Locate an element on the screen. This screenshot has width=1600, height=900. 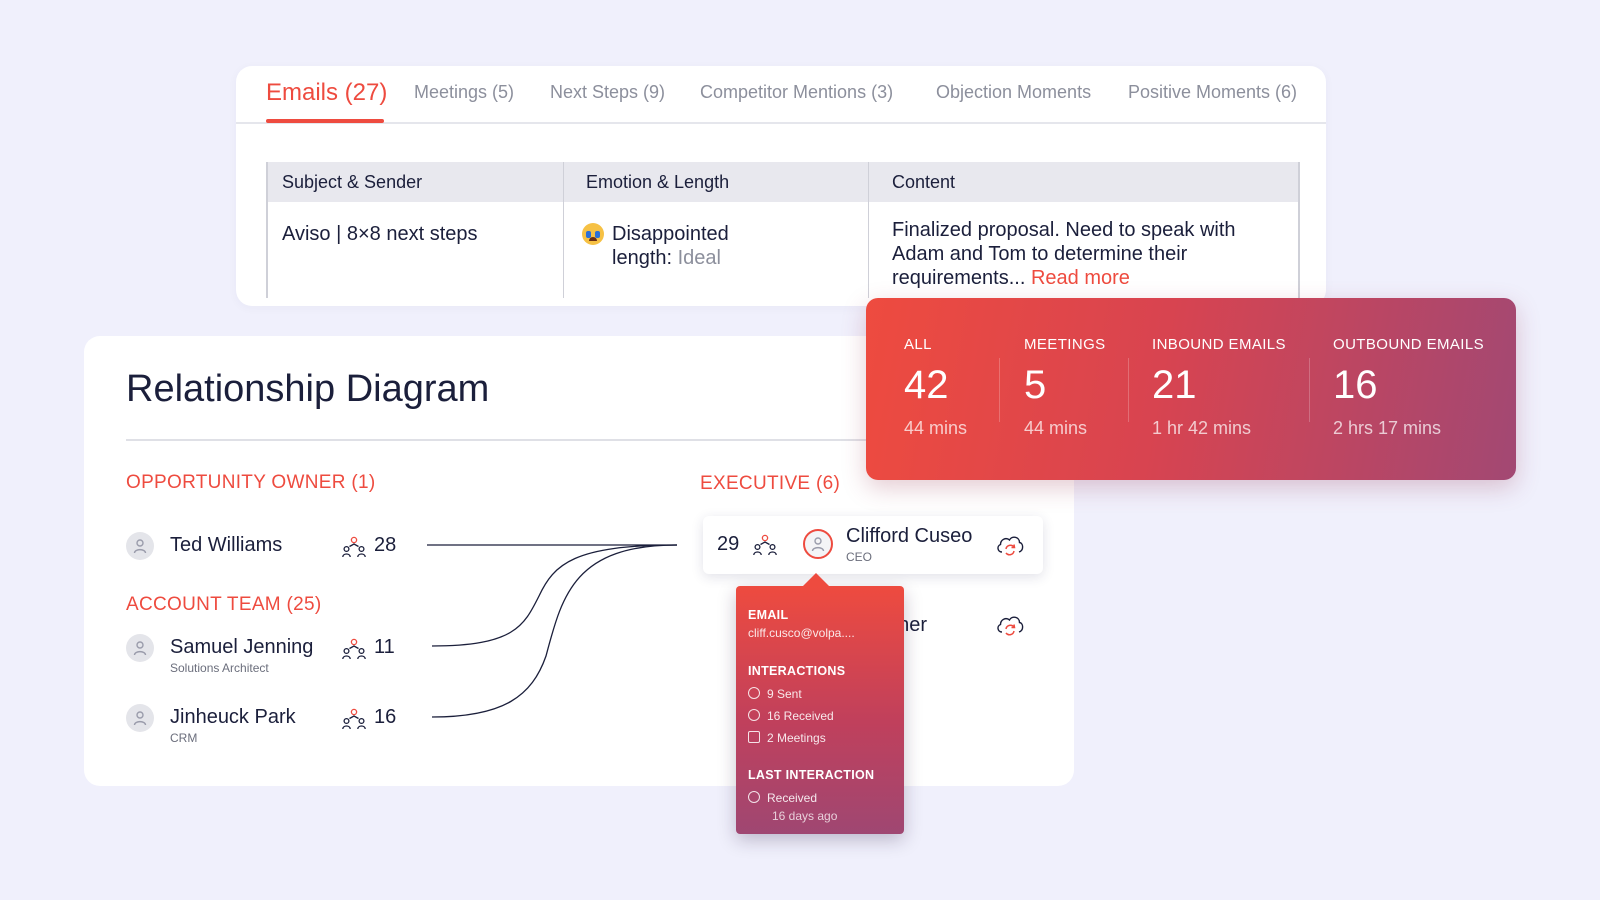
length-value: Ideal is located at coordinates (699, 258).